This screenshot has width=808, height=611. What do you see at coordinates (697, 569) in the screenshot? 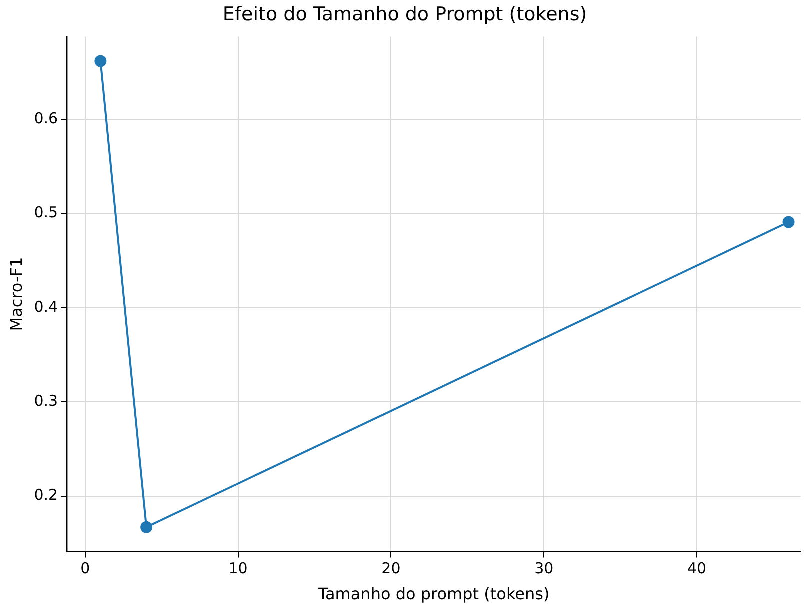
I see `x-tick-label: 40` at bounding box center [697, 569].